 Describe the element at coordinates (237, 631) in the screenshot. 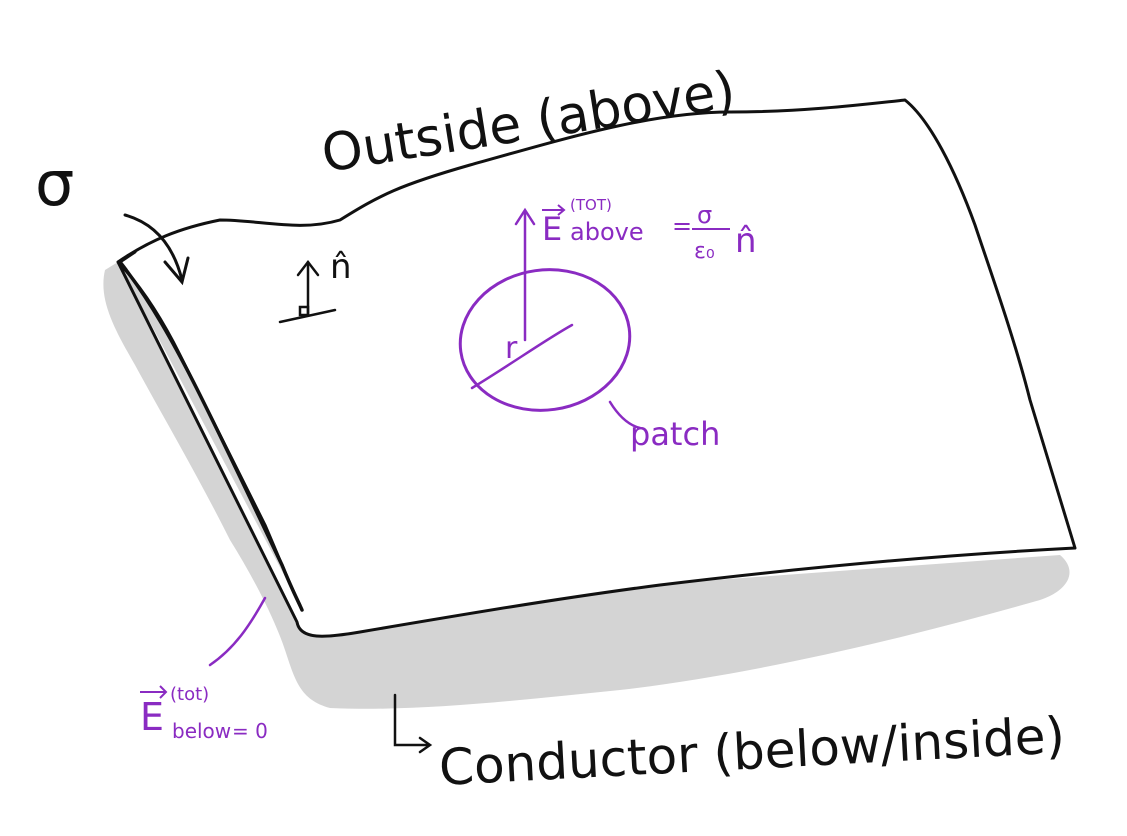

I see `e-below-leader` at that location.